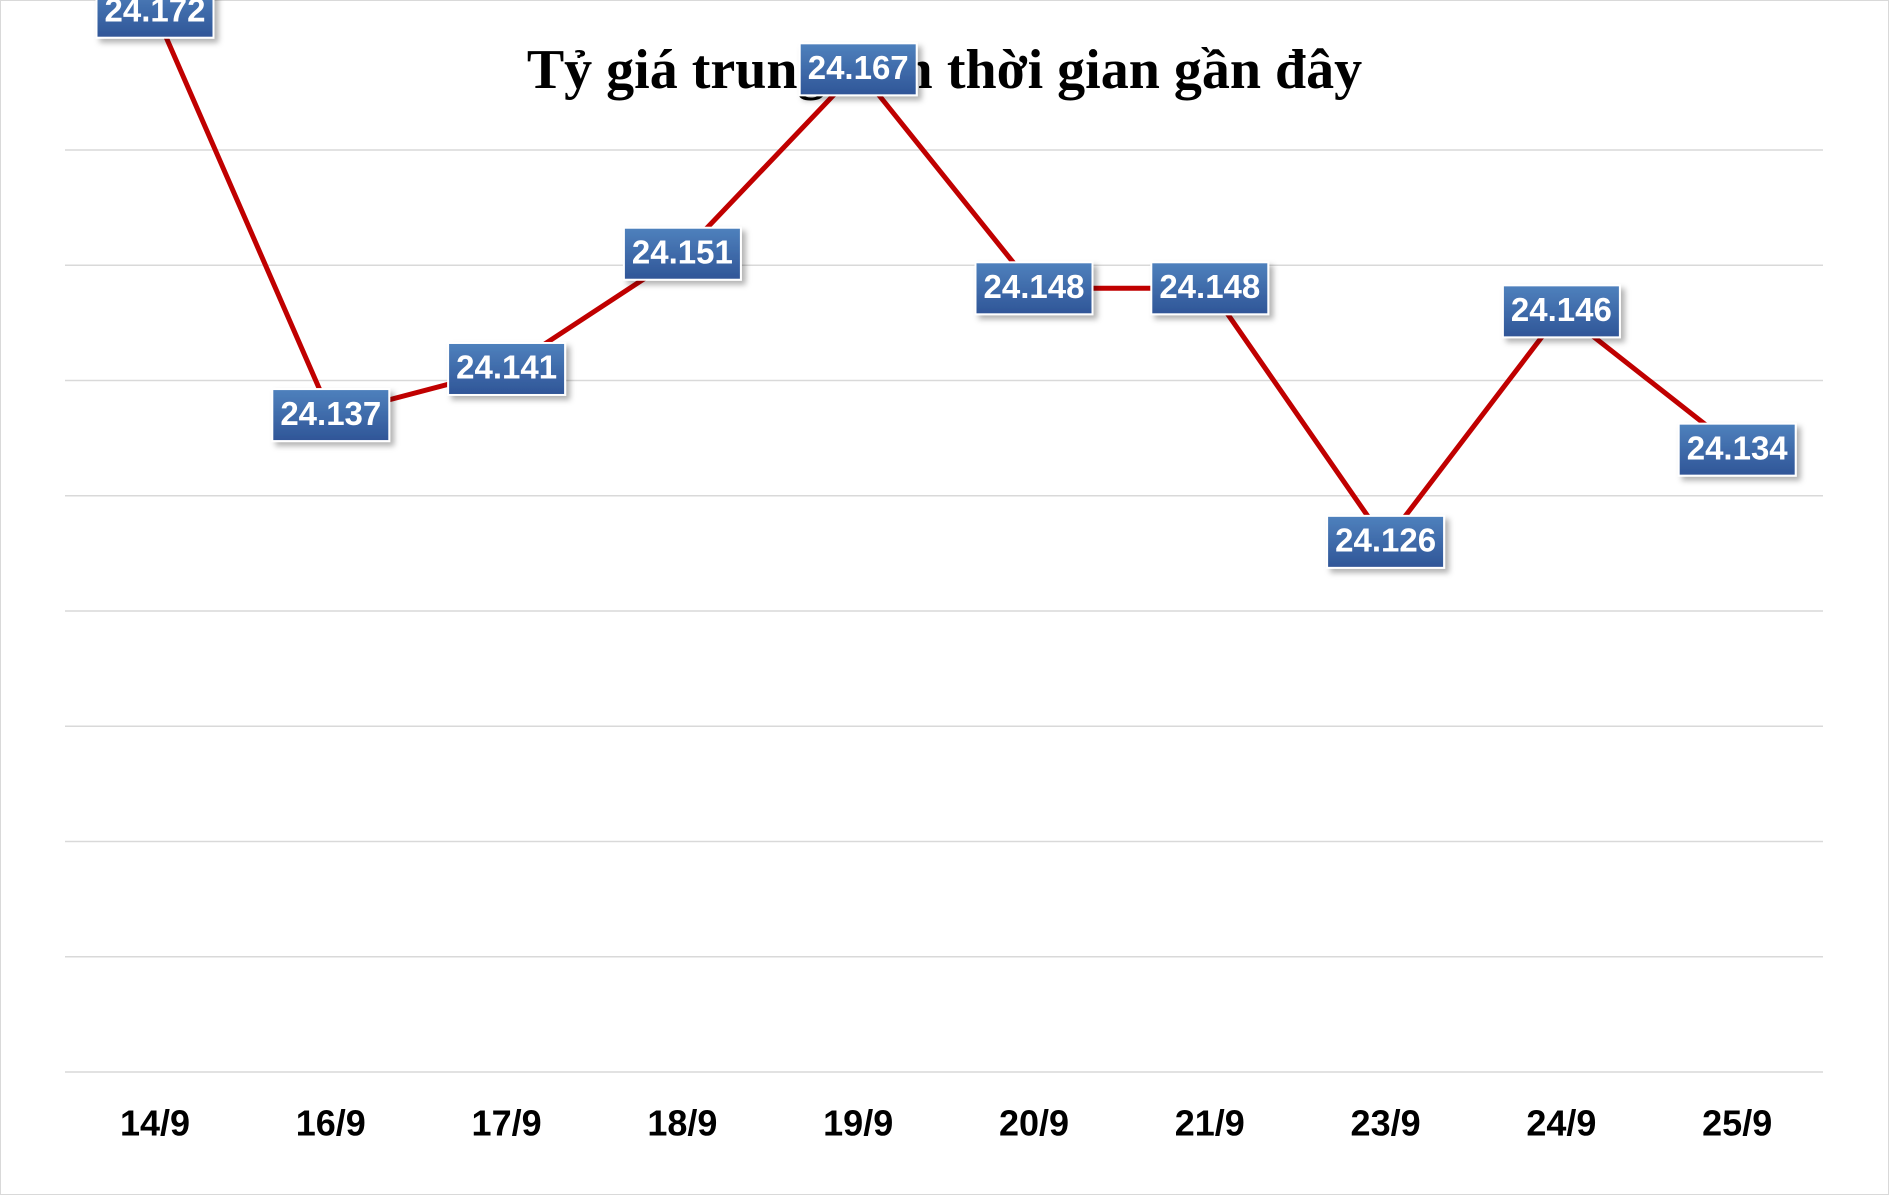 The height and width of the screenshot is (1195, 1889). I want to click on data-label: 24.146, so click(1561, 311).